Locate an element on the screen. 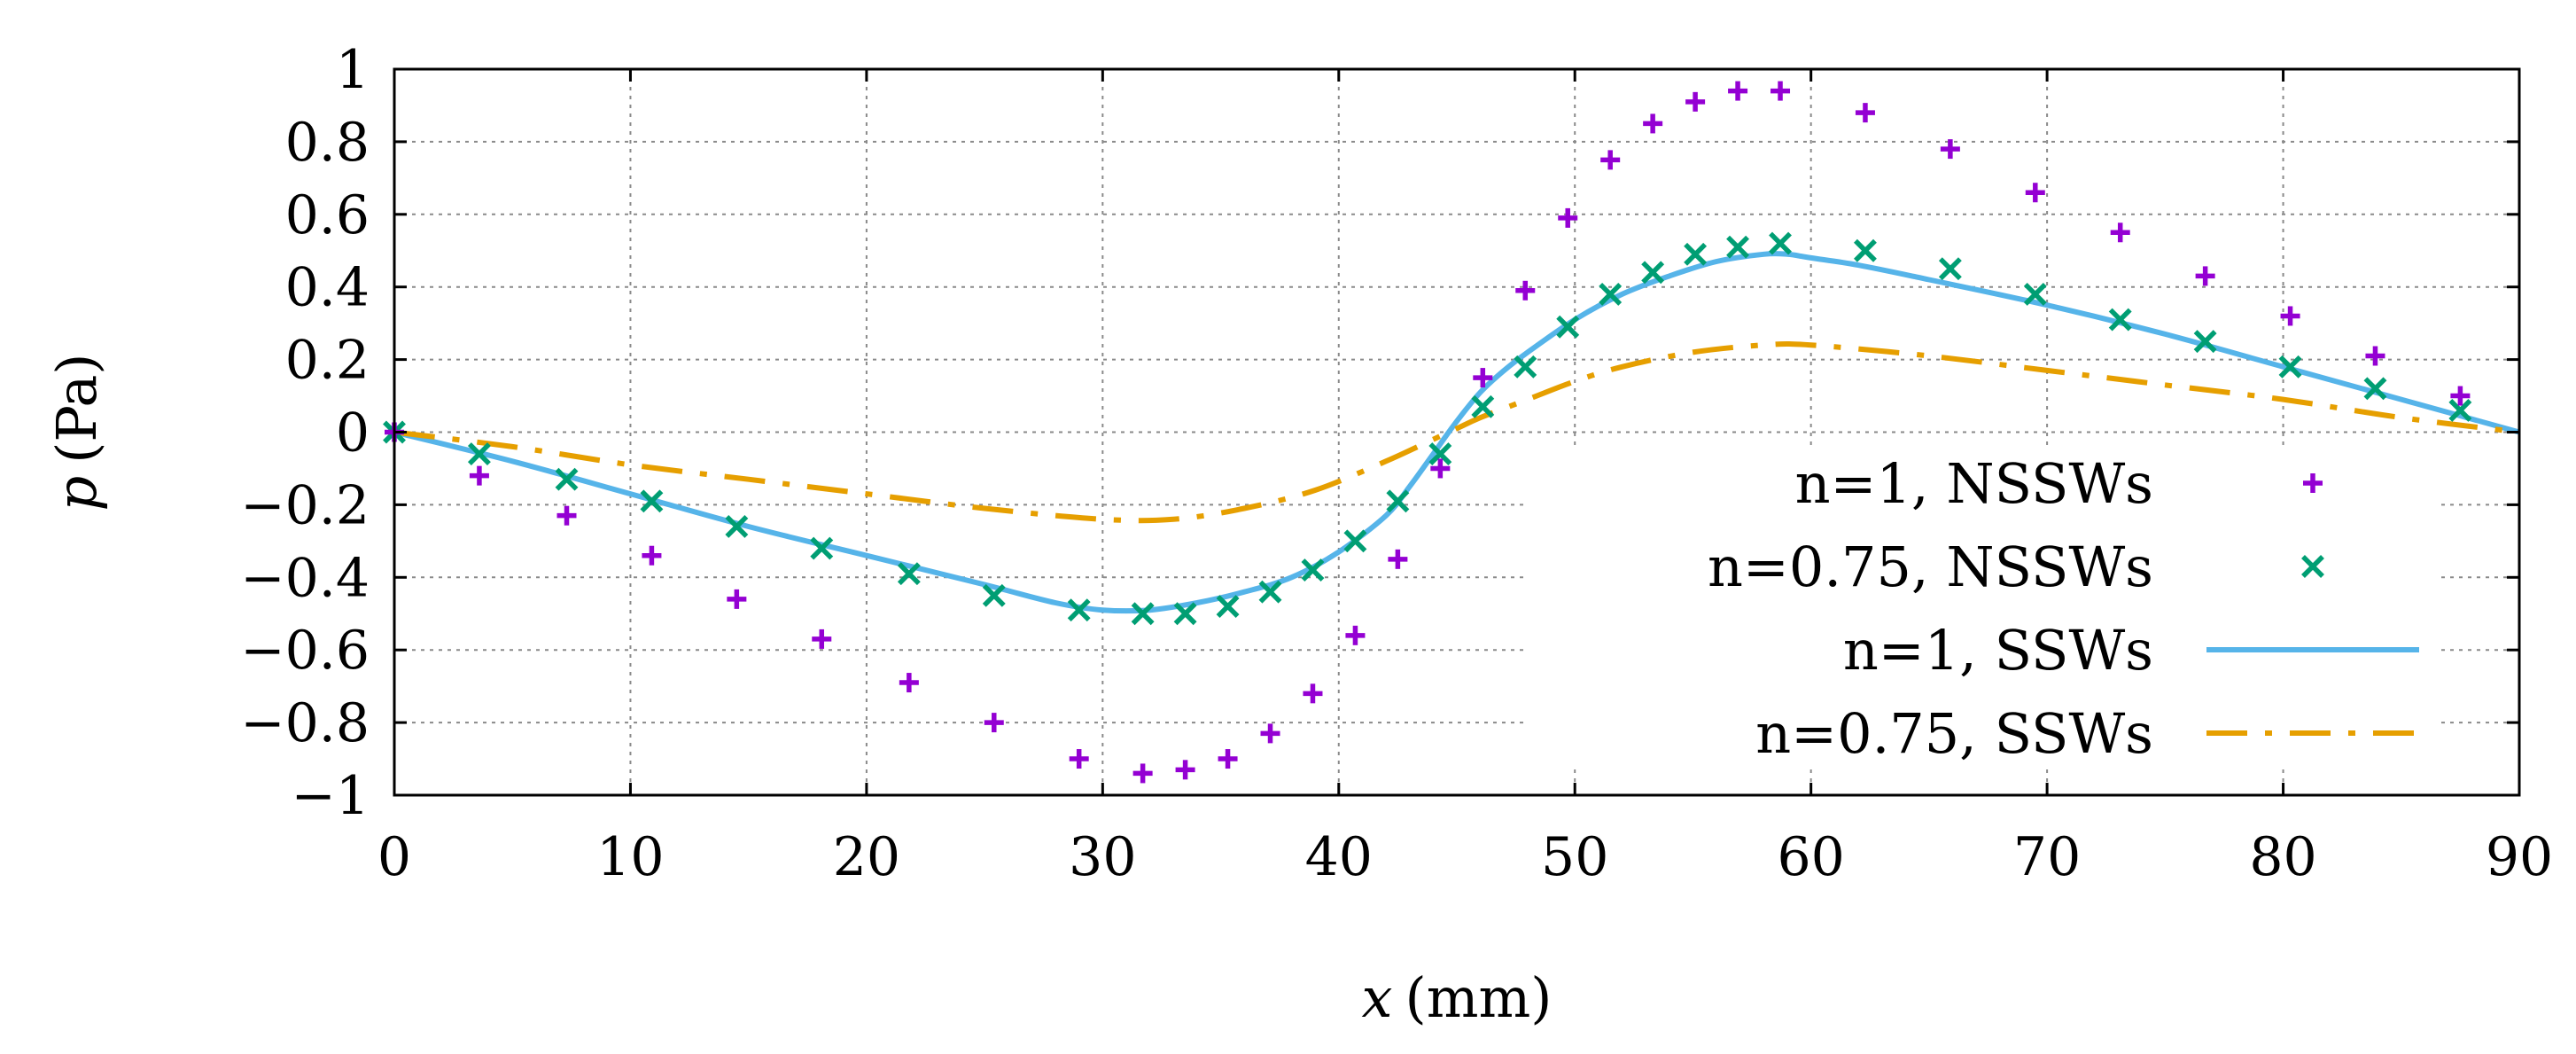  legend-background is located at coordinates (1982, 604).